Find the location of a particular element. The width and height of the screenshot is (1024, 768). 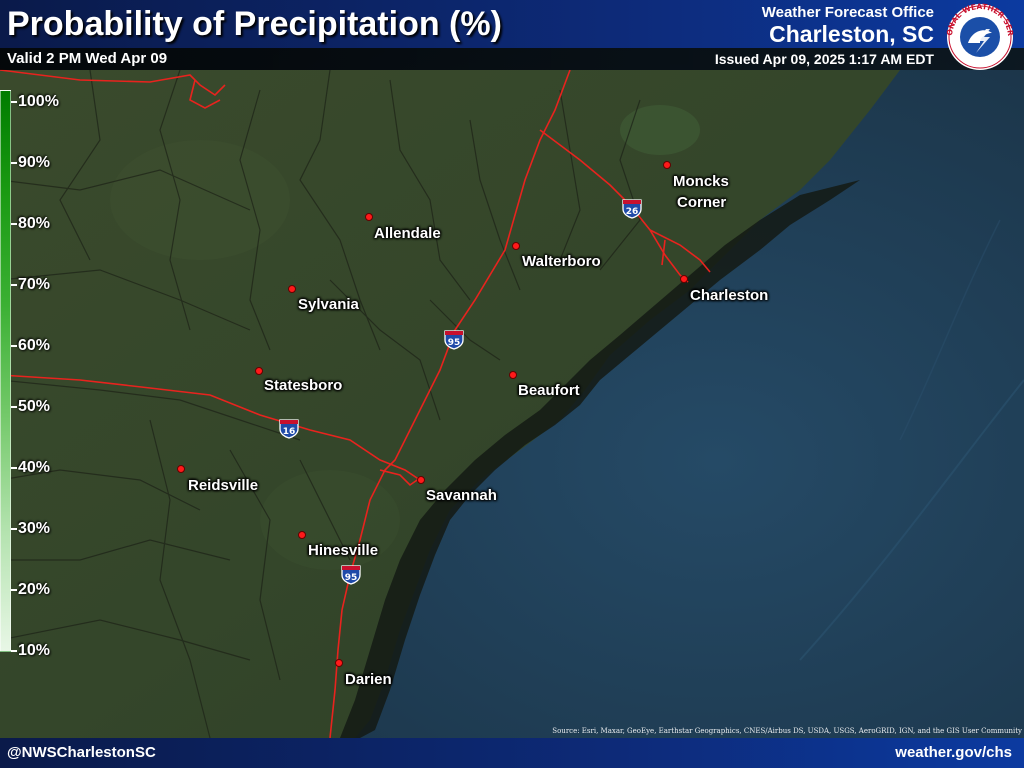

interstate-shield-26: 26 is located at coordinates (632, 209).